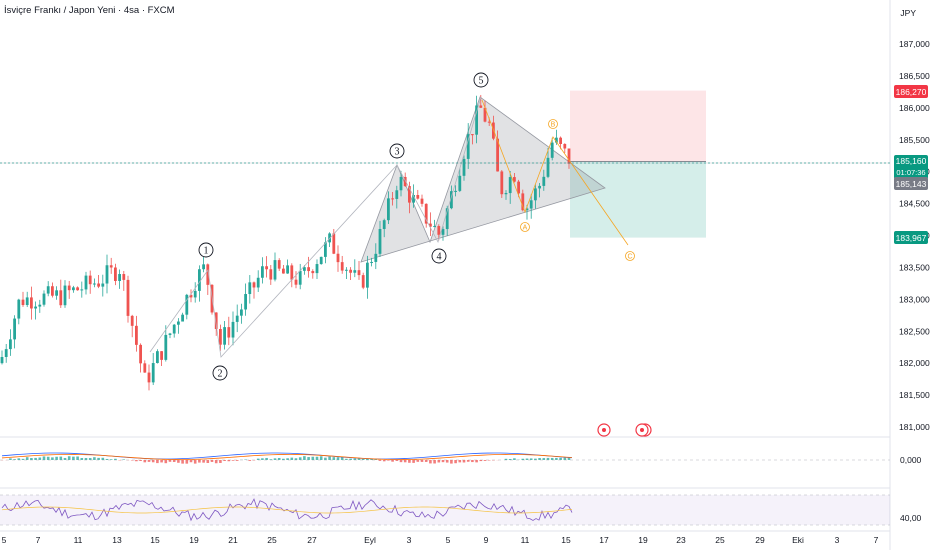 The width and height of the screenshot is (932, 550). Describe the element at coordinates (439, 256) in the screenshot. I see `wave-label-4: 4` at that location.